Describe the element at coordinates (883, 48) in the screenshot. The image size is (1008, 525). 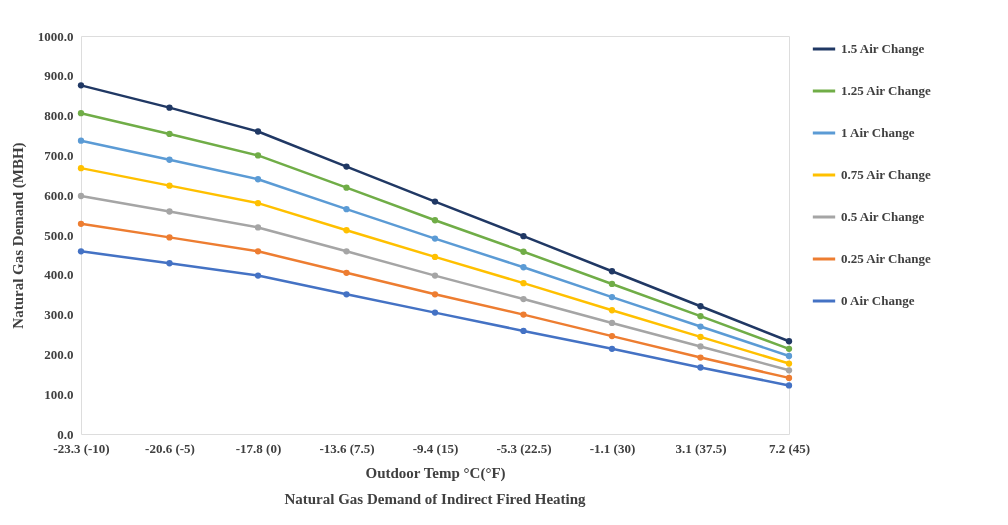
I see `legend-label: 1.5 Air Change` at that location.